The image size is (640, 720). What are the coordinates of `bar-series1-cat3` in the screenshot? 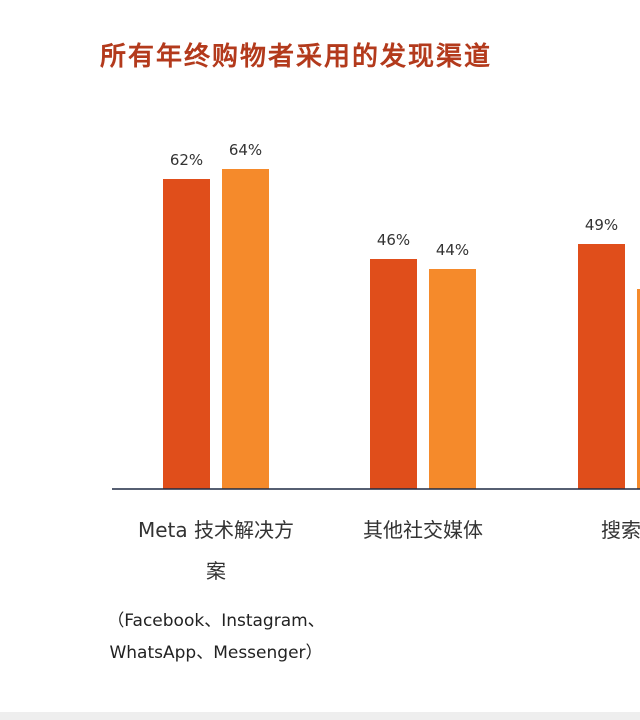 It's located at (601, 366).